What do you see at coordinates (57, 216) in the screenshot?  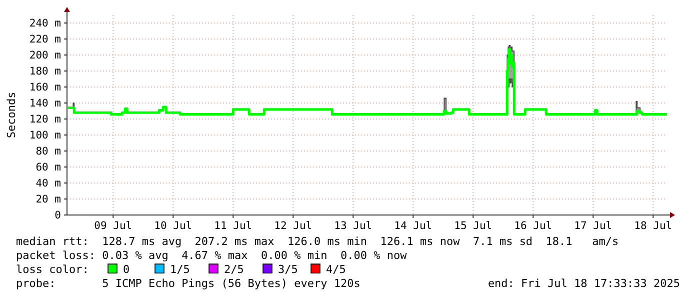 I see `y-tick-label: 0` at bounding box center [57, 216].